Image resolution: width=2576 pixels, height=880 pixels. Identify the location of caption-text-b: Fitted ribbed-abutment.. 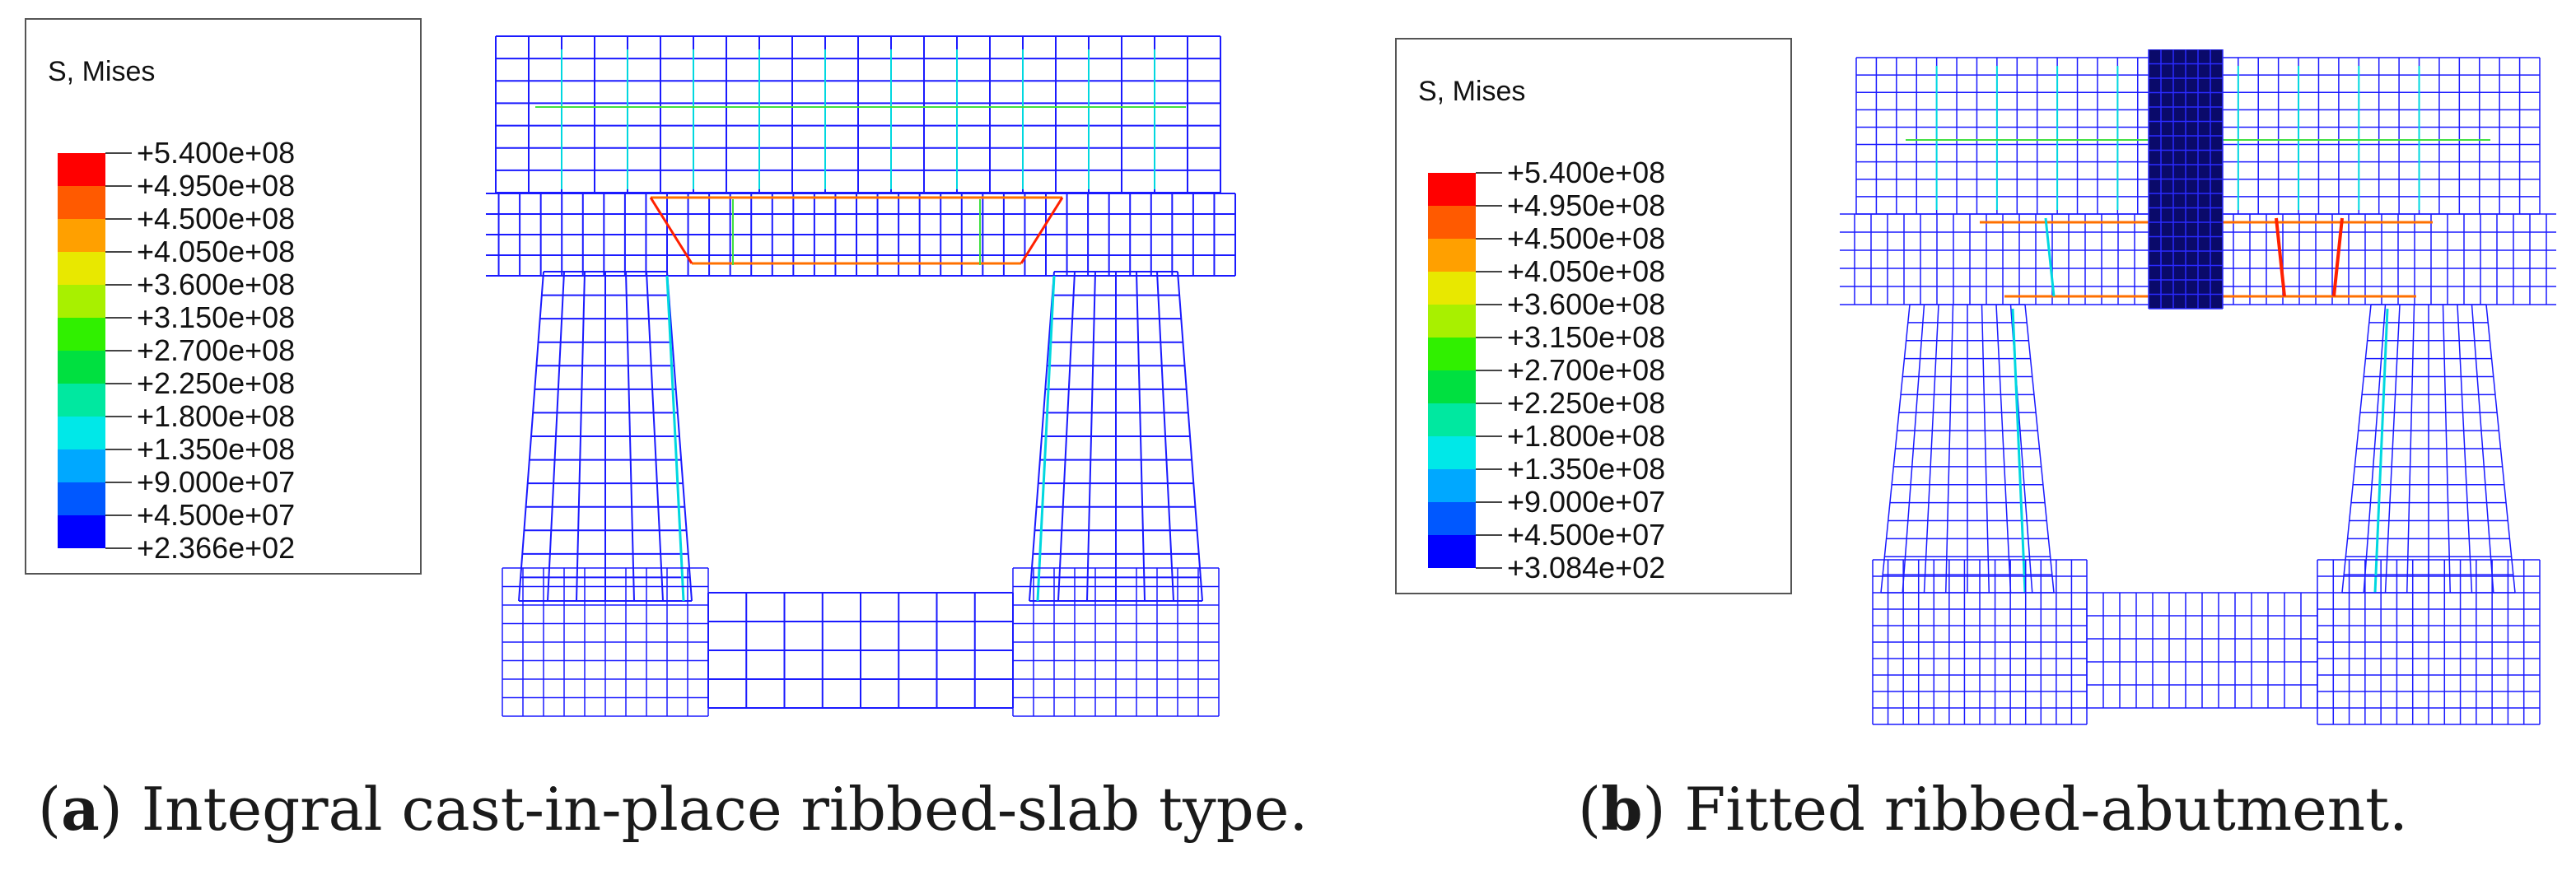
(2046, 810).